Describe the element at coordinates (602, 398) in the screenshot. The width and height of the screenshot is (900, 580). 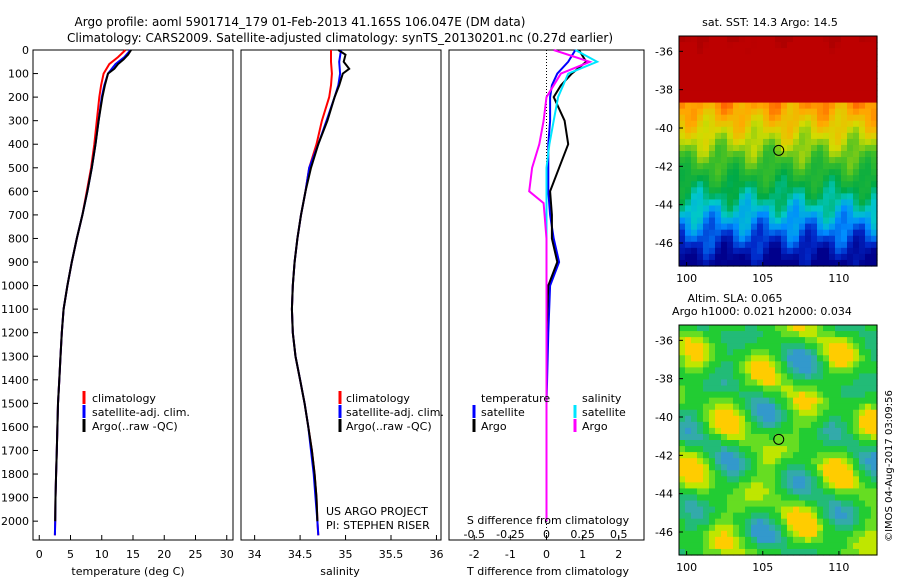
I see `legend-title-salinity: salinity` at that location.